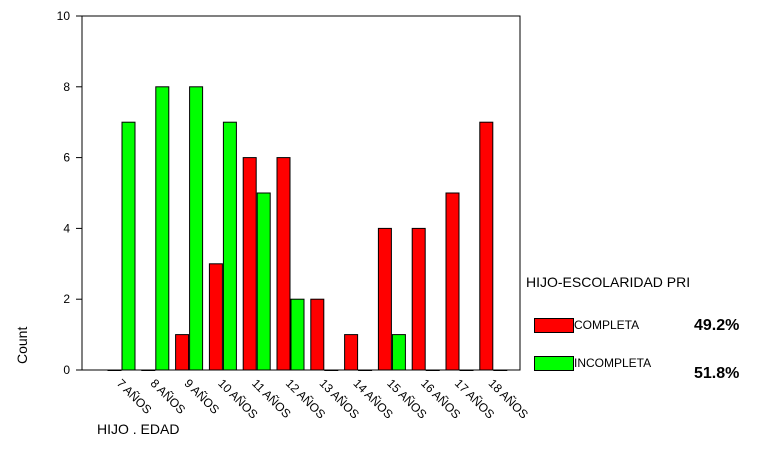 The width and height of the screenshot is (771, 466). What do you see at coordinates (263, 281) in the screenshot?
I see `bar-incompleta-11-anos` at bounding box center [263, 281].